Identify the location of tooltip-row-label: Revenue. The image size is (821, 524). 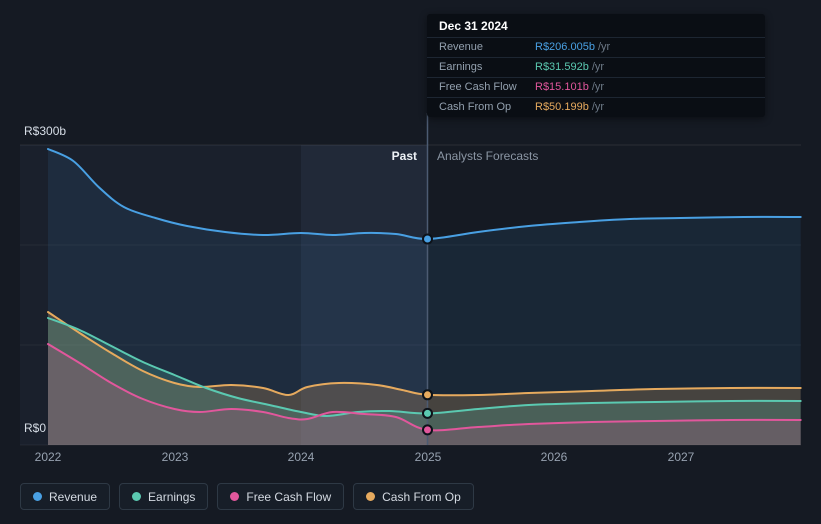
(461, 47).